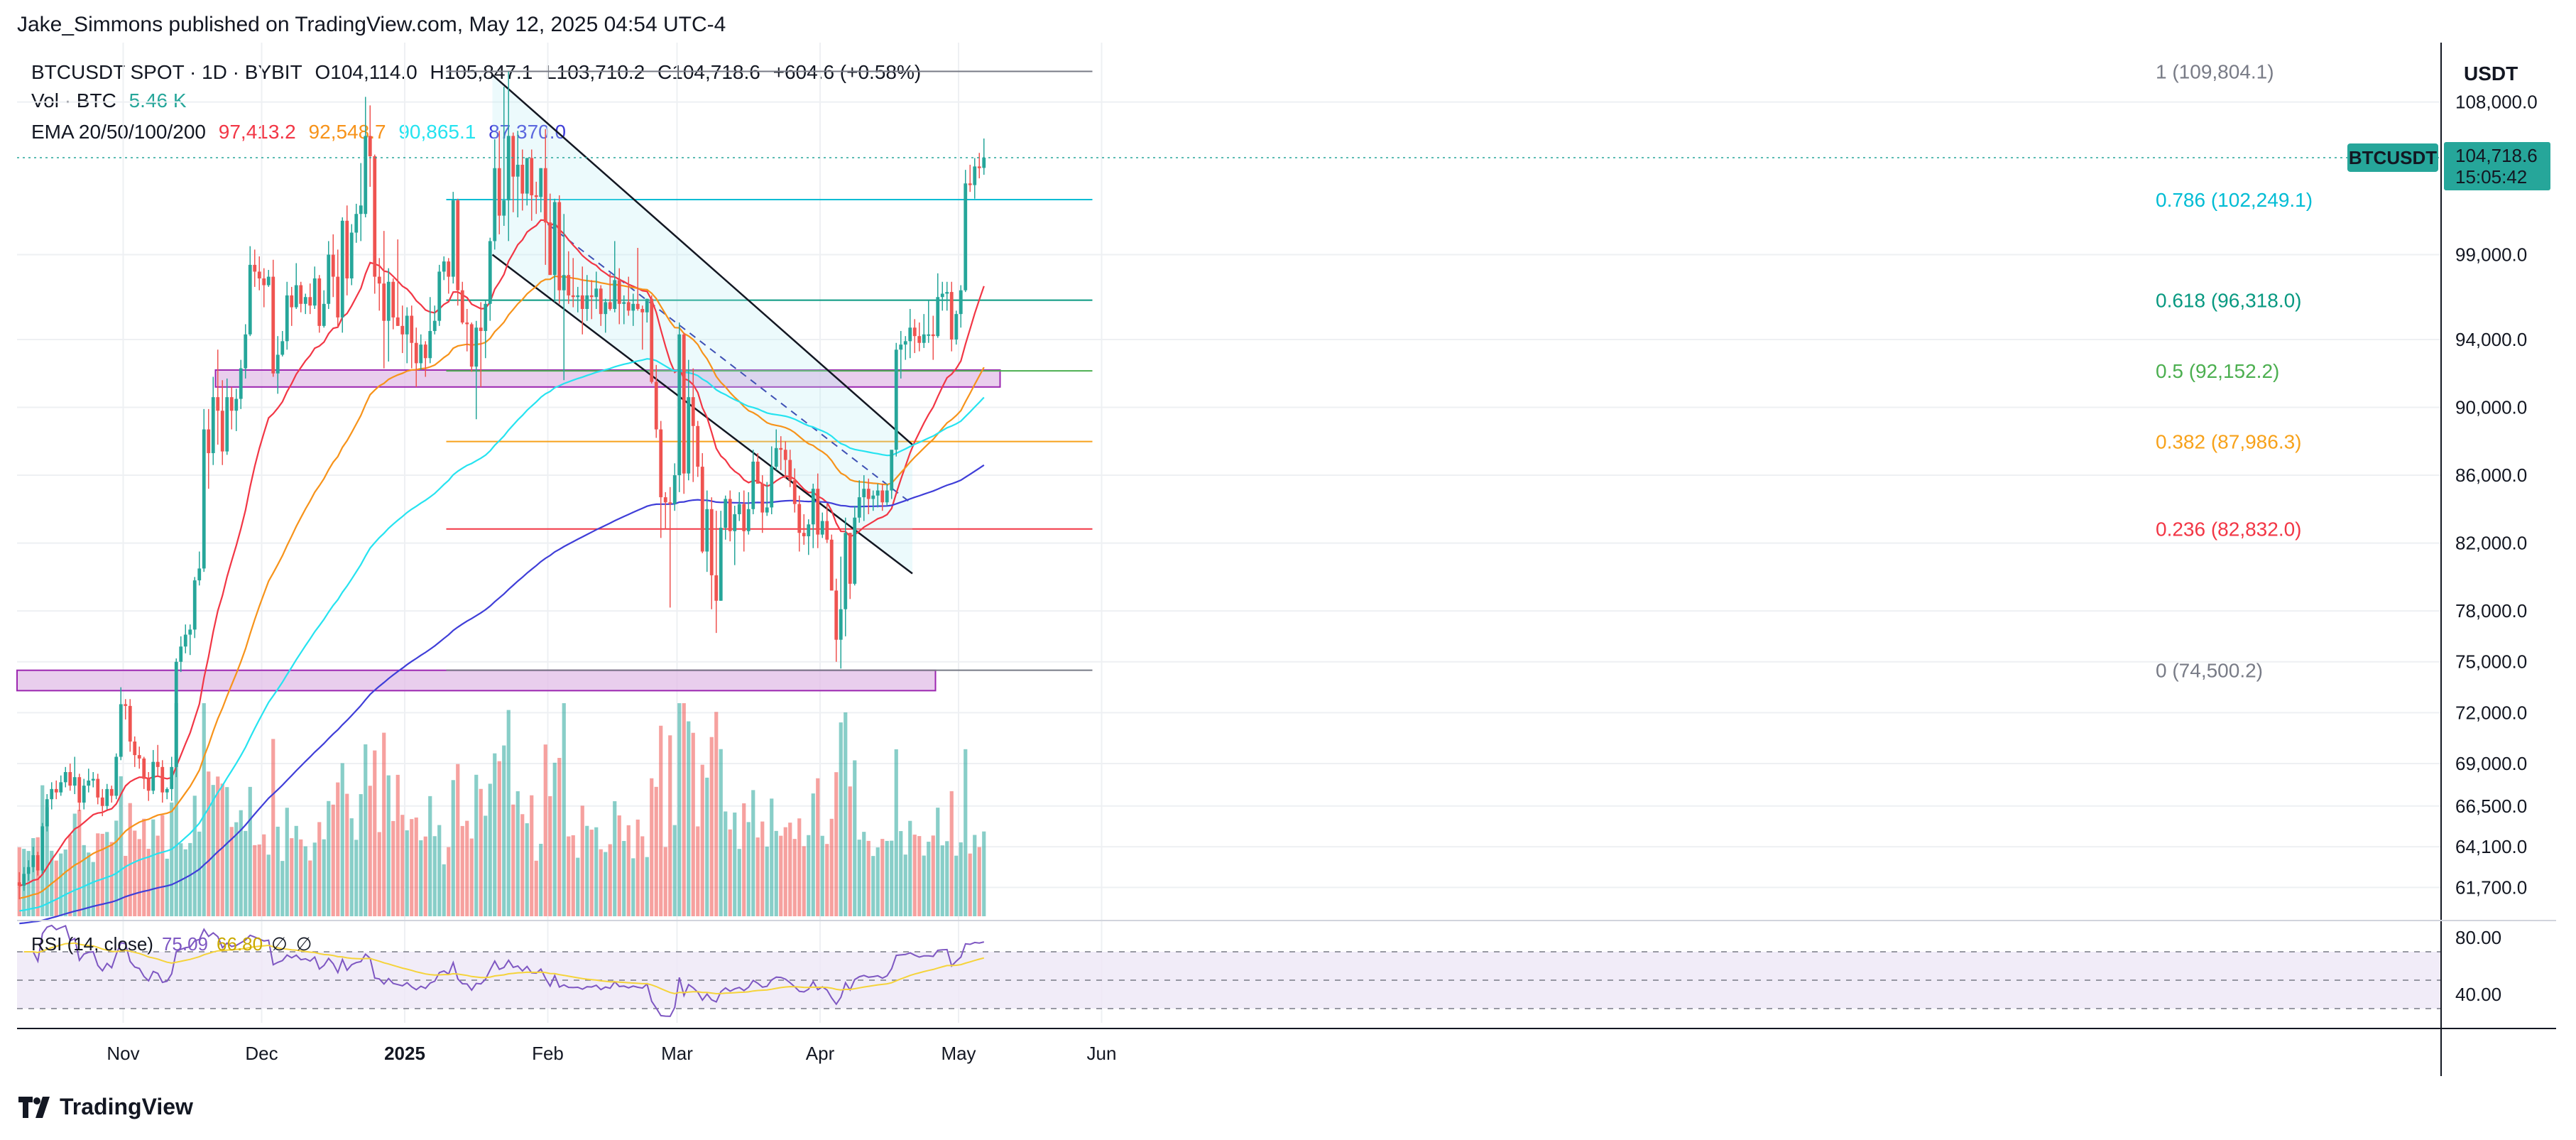 The height and width of the screenshot is (1140, 2576). What do you see at coordinates (528, 132) in the screenshot?
I see `legend-ema200: 87,370.0` at bounding box center [528, 132].